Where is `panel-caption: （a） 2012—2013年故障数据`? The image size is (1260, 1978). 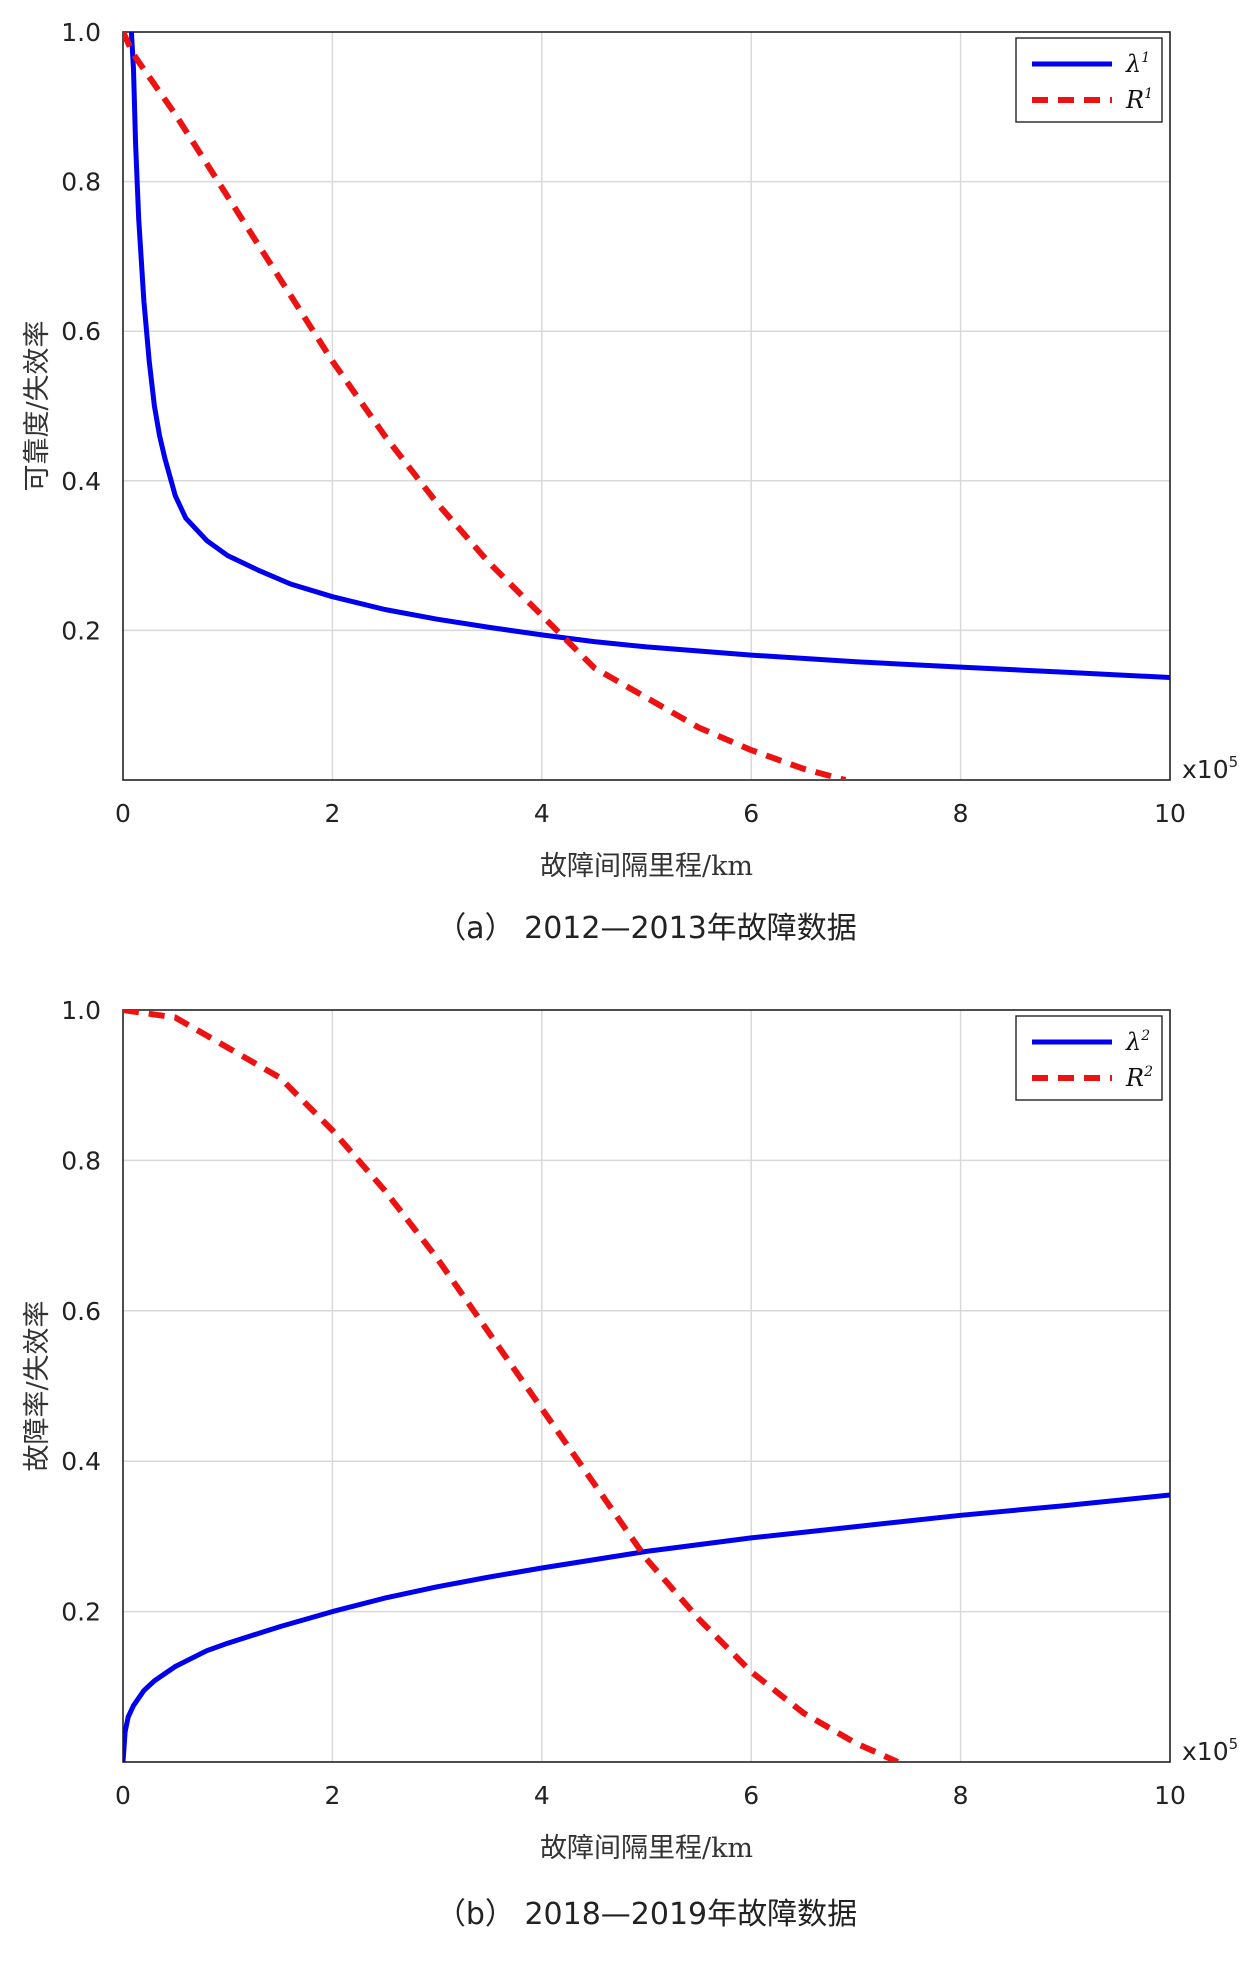 panel-caption: （a） 2012—2013年故障数据 is located at coordinates (646, 928).